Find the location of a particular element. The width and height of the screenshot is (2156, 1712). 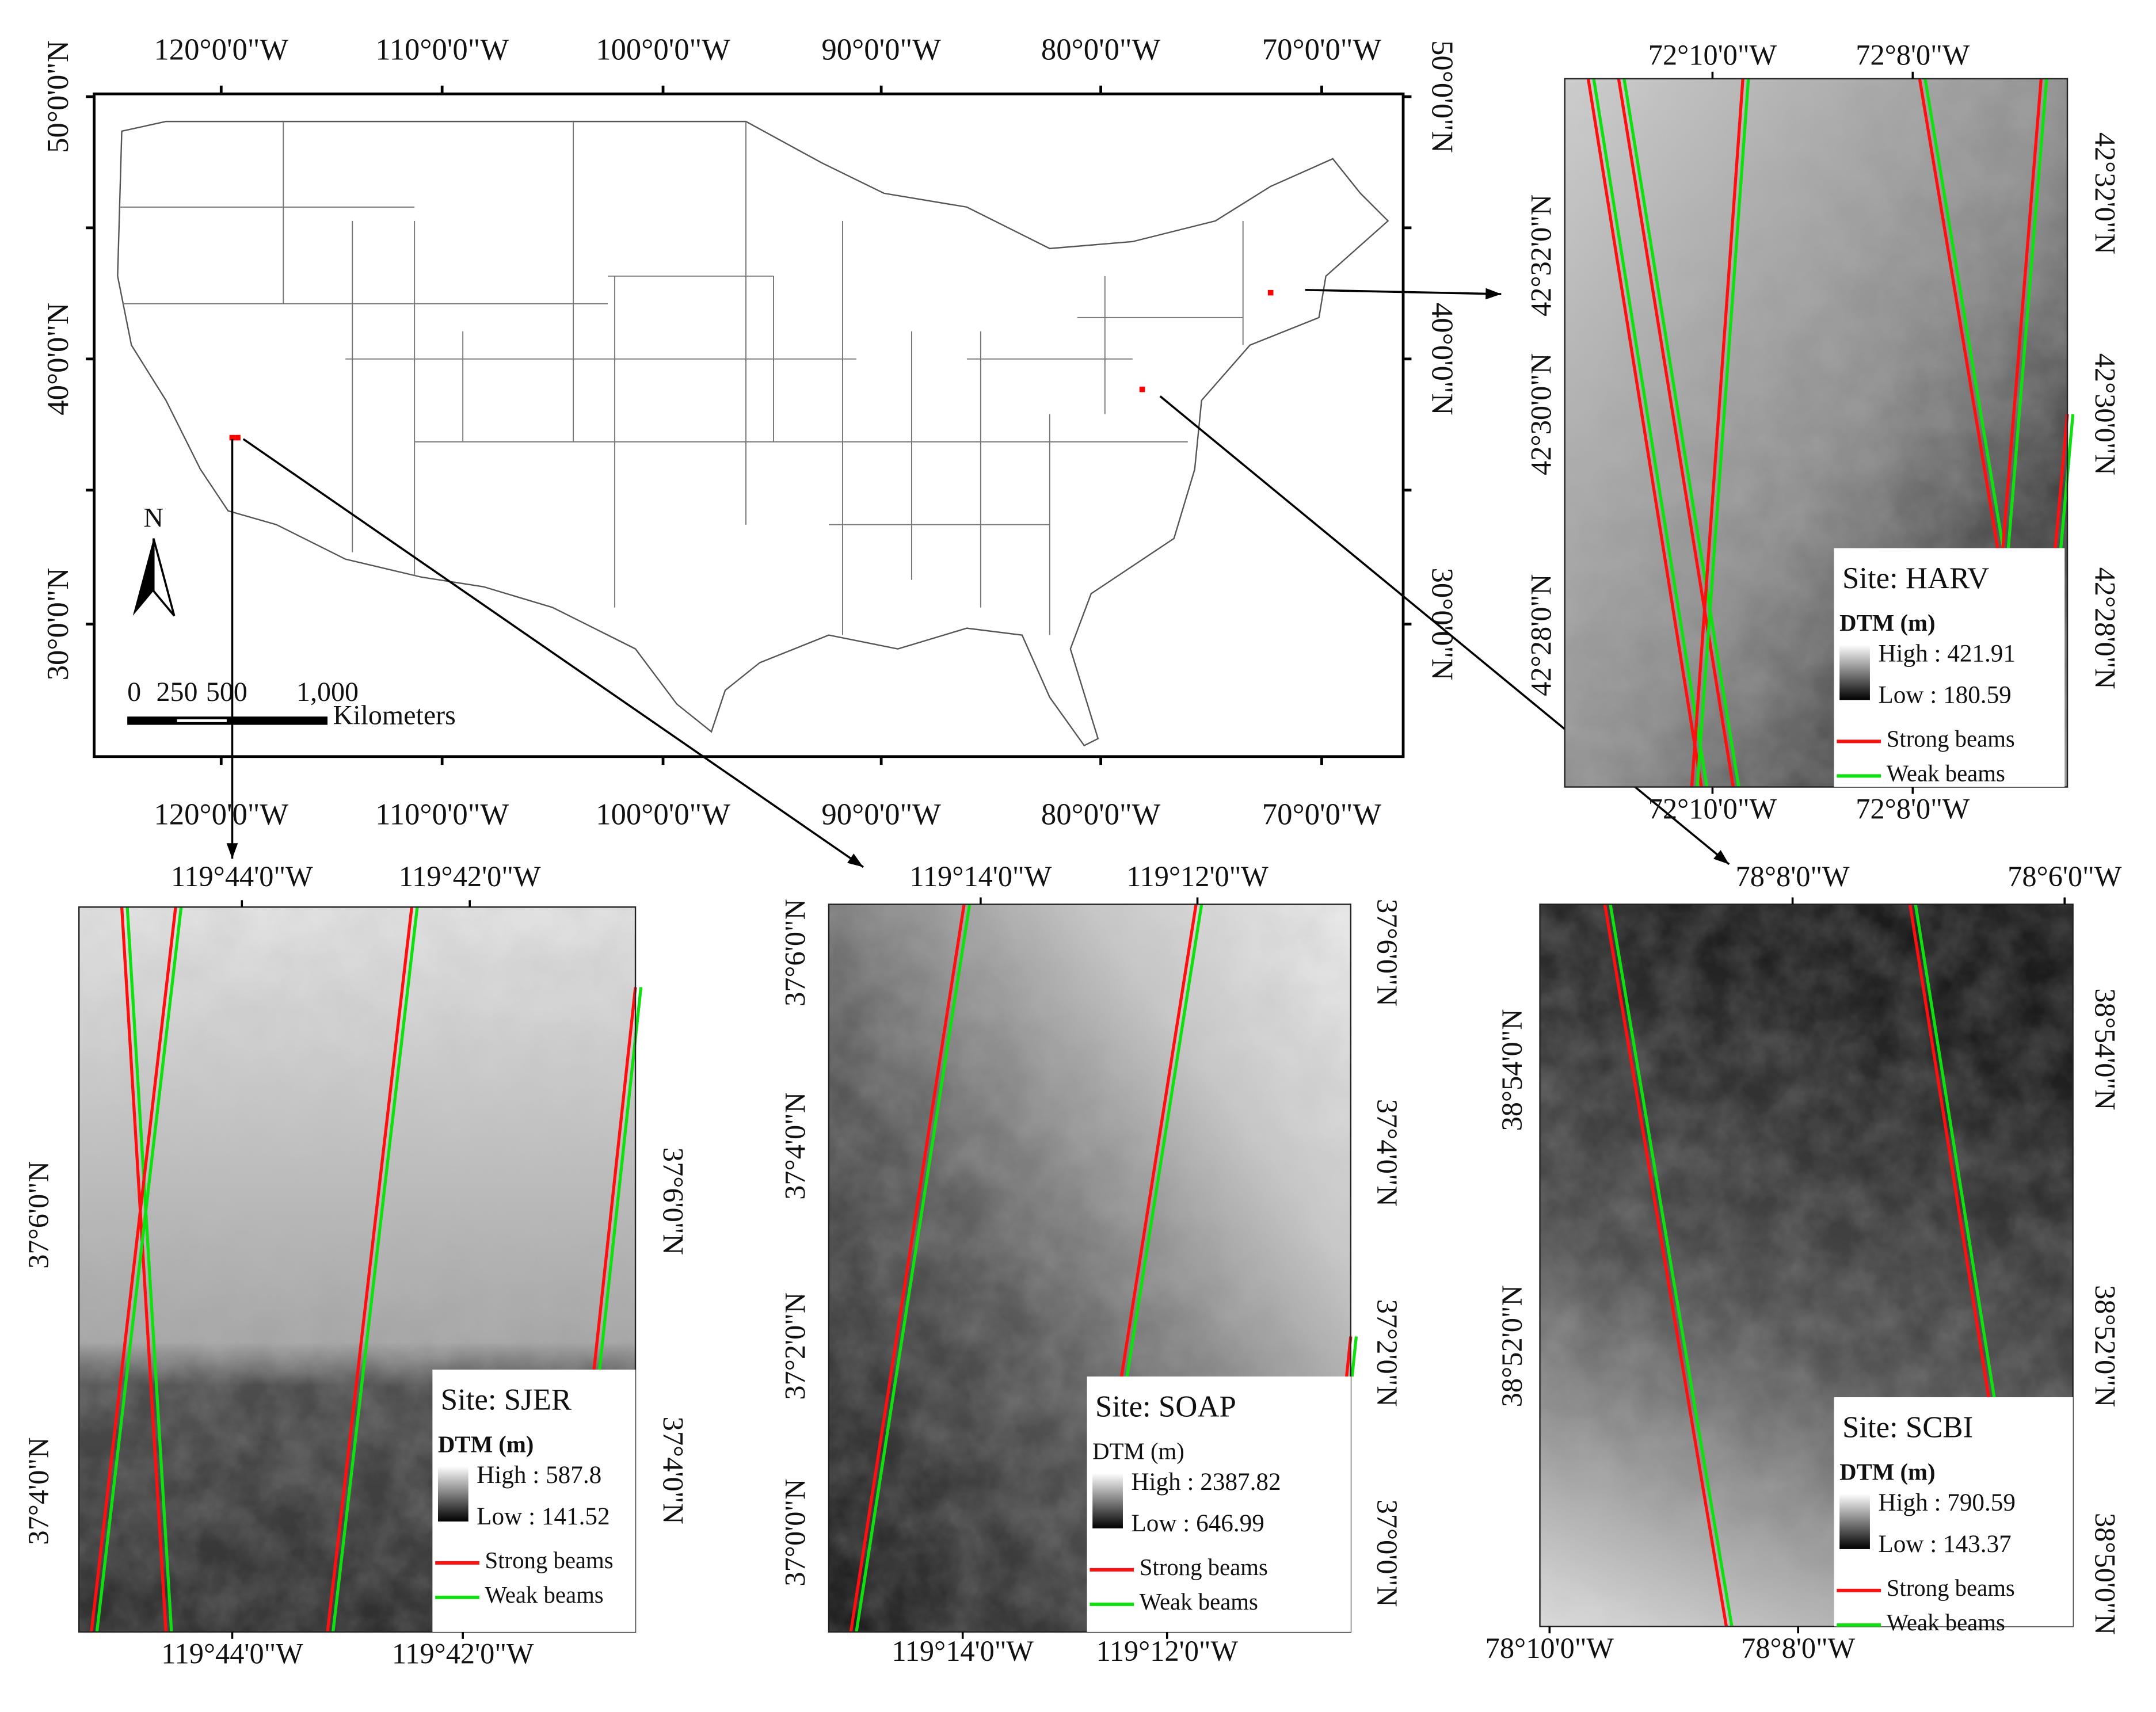

legend-site: Site: SCBI is located at coordinates (1907, 1427).